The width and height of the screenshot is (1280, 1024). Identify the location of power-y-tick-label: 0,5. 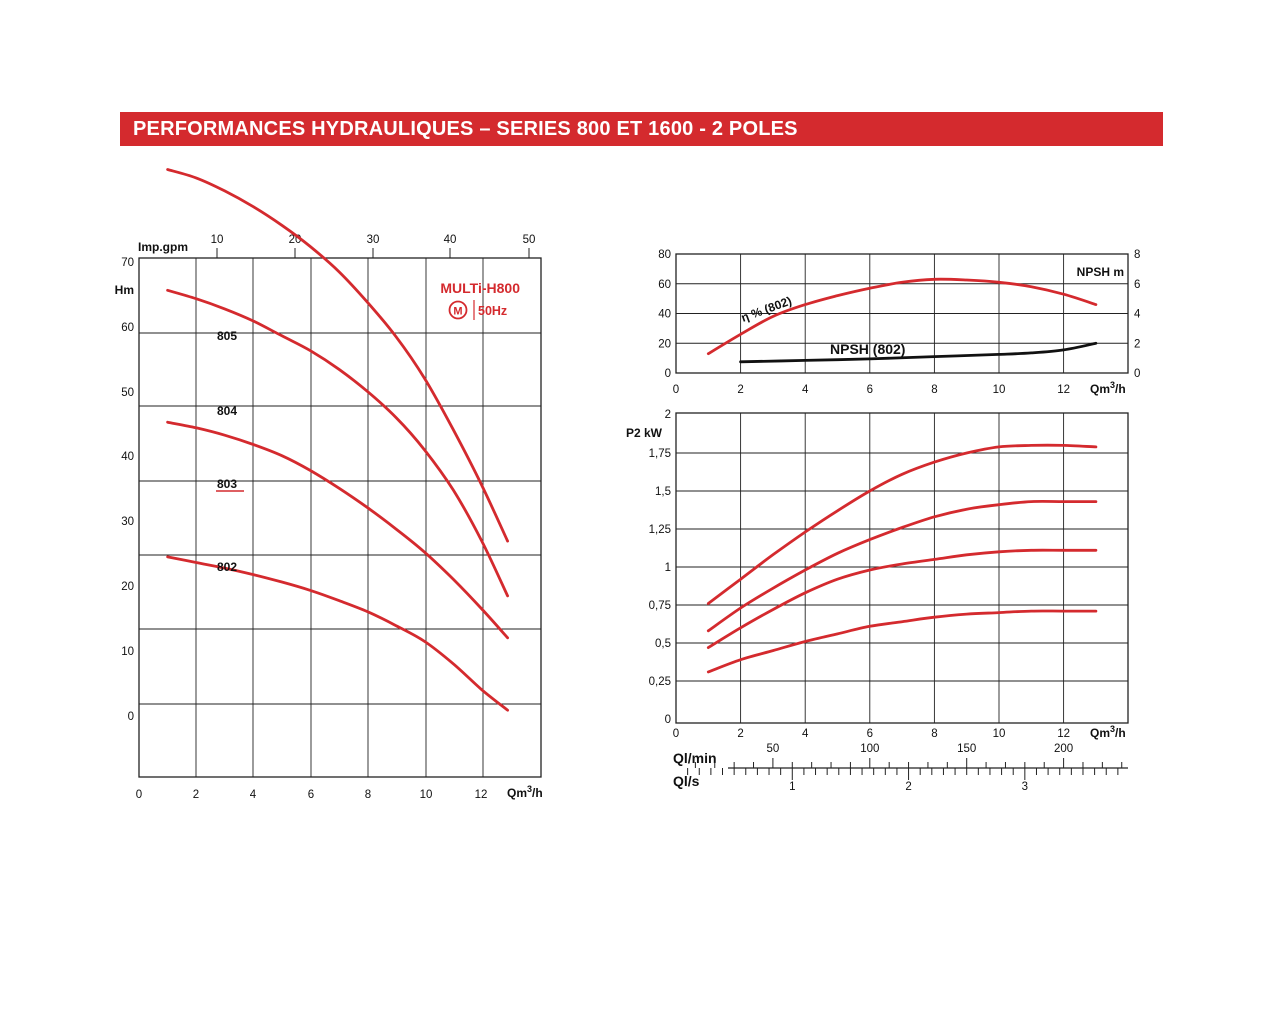
(663, 644).